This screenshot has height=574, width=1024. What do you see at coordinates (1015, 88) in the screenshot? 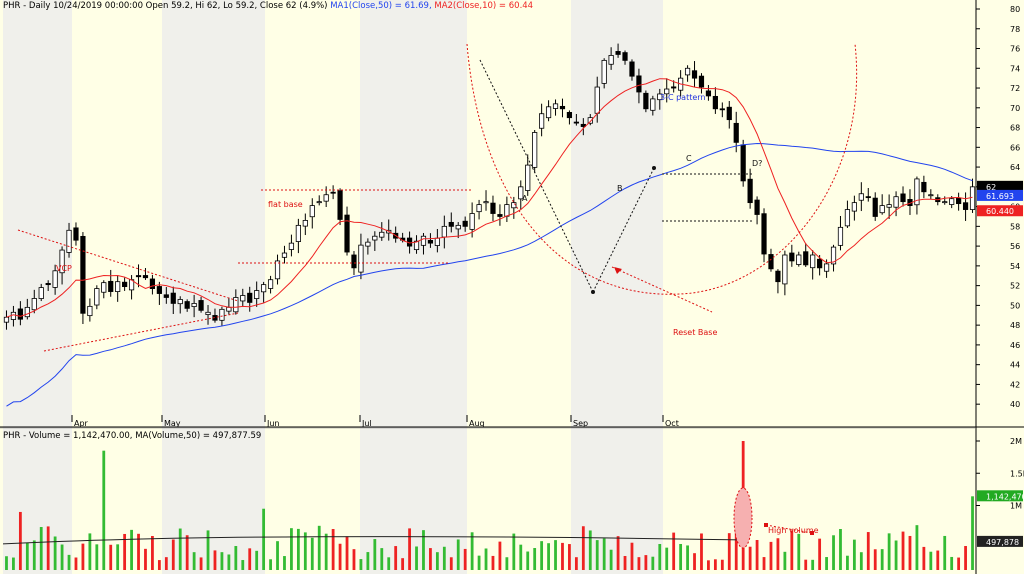
I see `y-tick-label: 72` at bounding box center [1015, 88].